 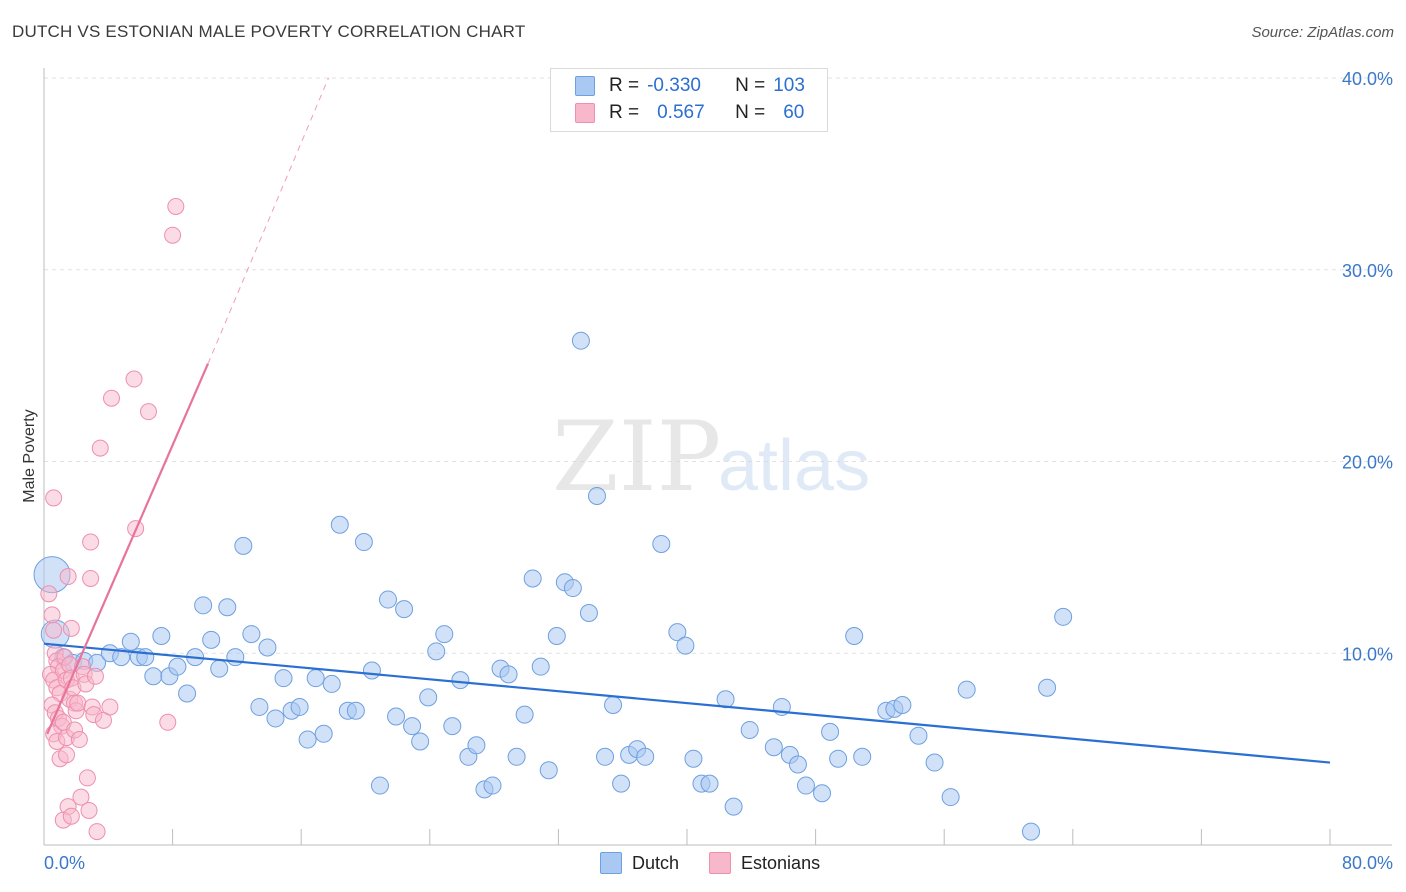 What do you see at coordinates (781, 862) in the screenshot?
I see `legend-label-estonians: Estonians` at bounding box center [781, 862].